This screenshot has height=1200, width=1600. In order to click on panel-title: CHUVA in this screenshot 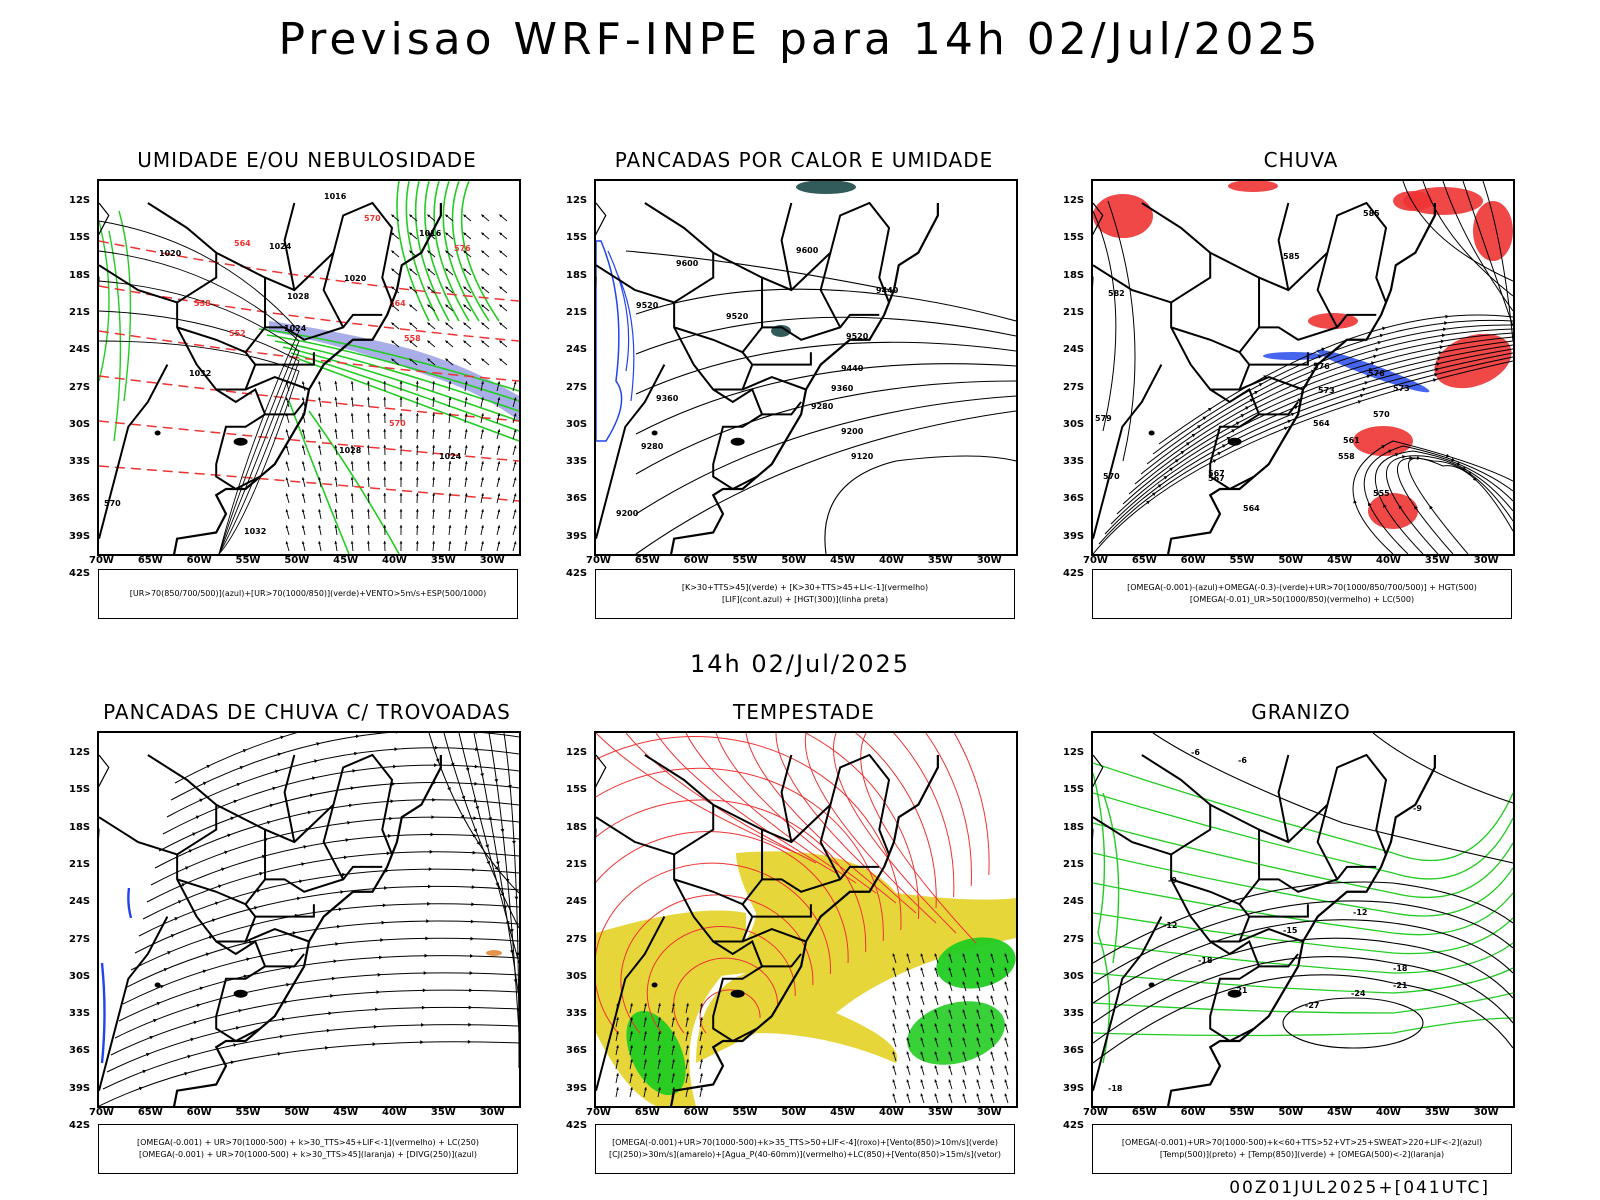, I will do `click(1301, 160)`.